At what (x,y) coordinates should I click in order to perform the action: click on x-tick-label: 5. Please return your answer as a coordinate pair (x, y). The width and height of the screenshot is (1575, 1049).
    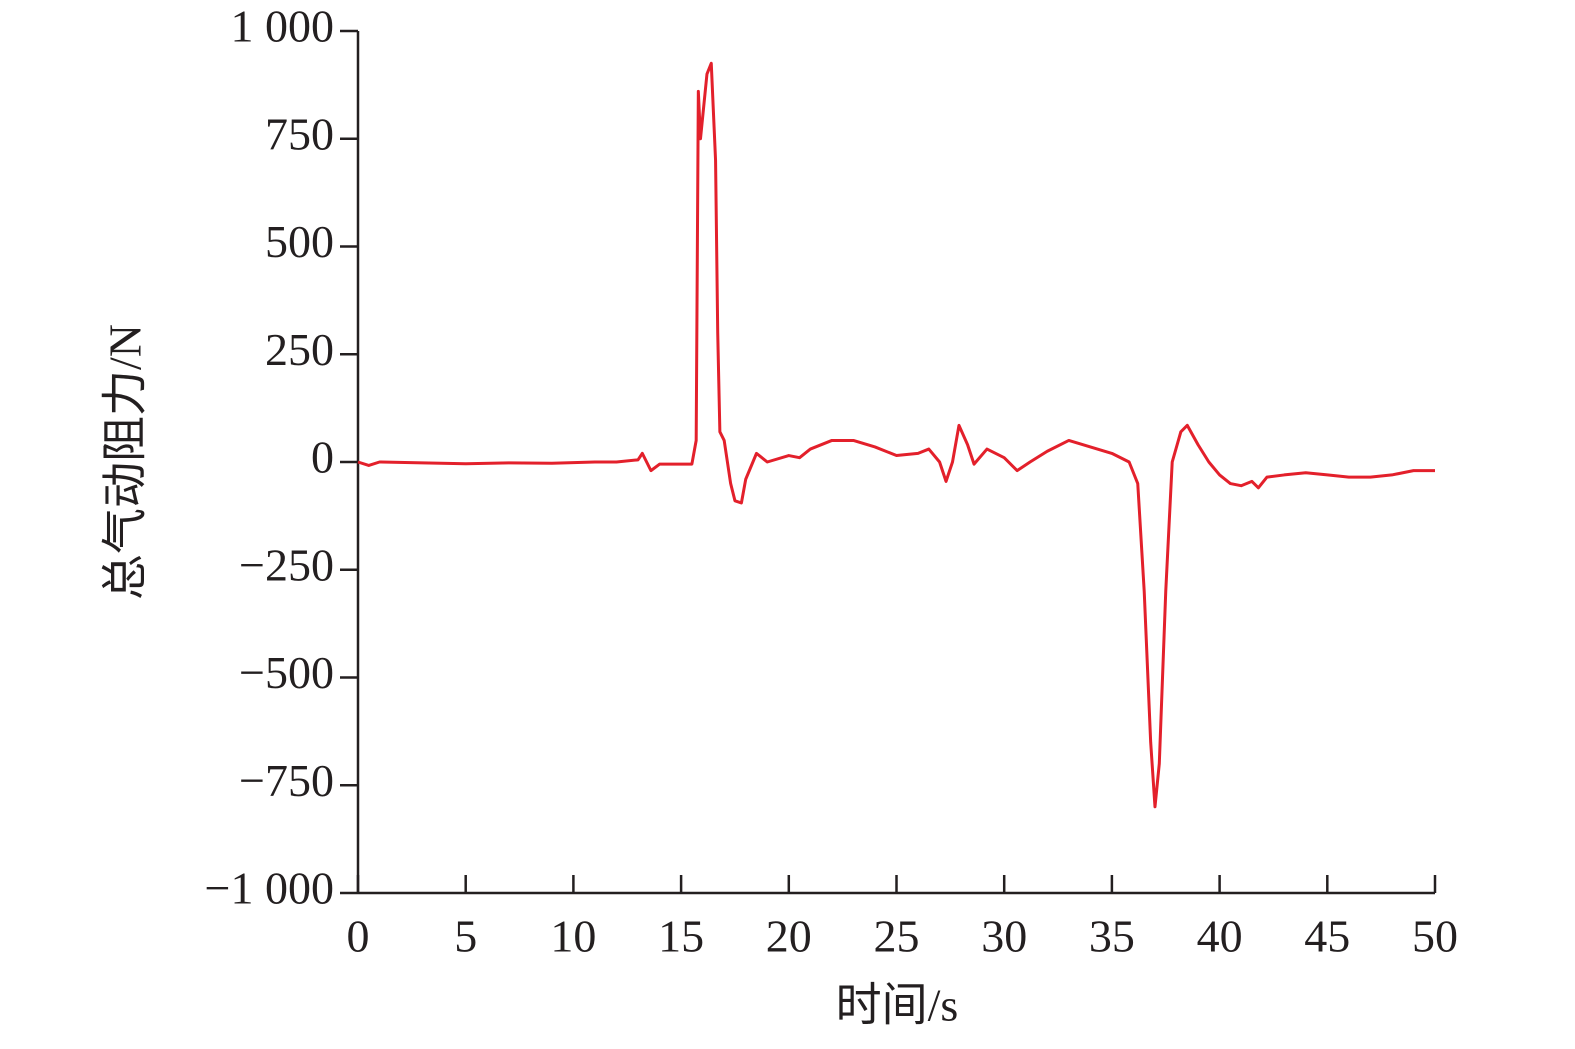
    Looking at the image, I should click on (465, 936).